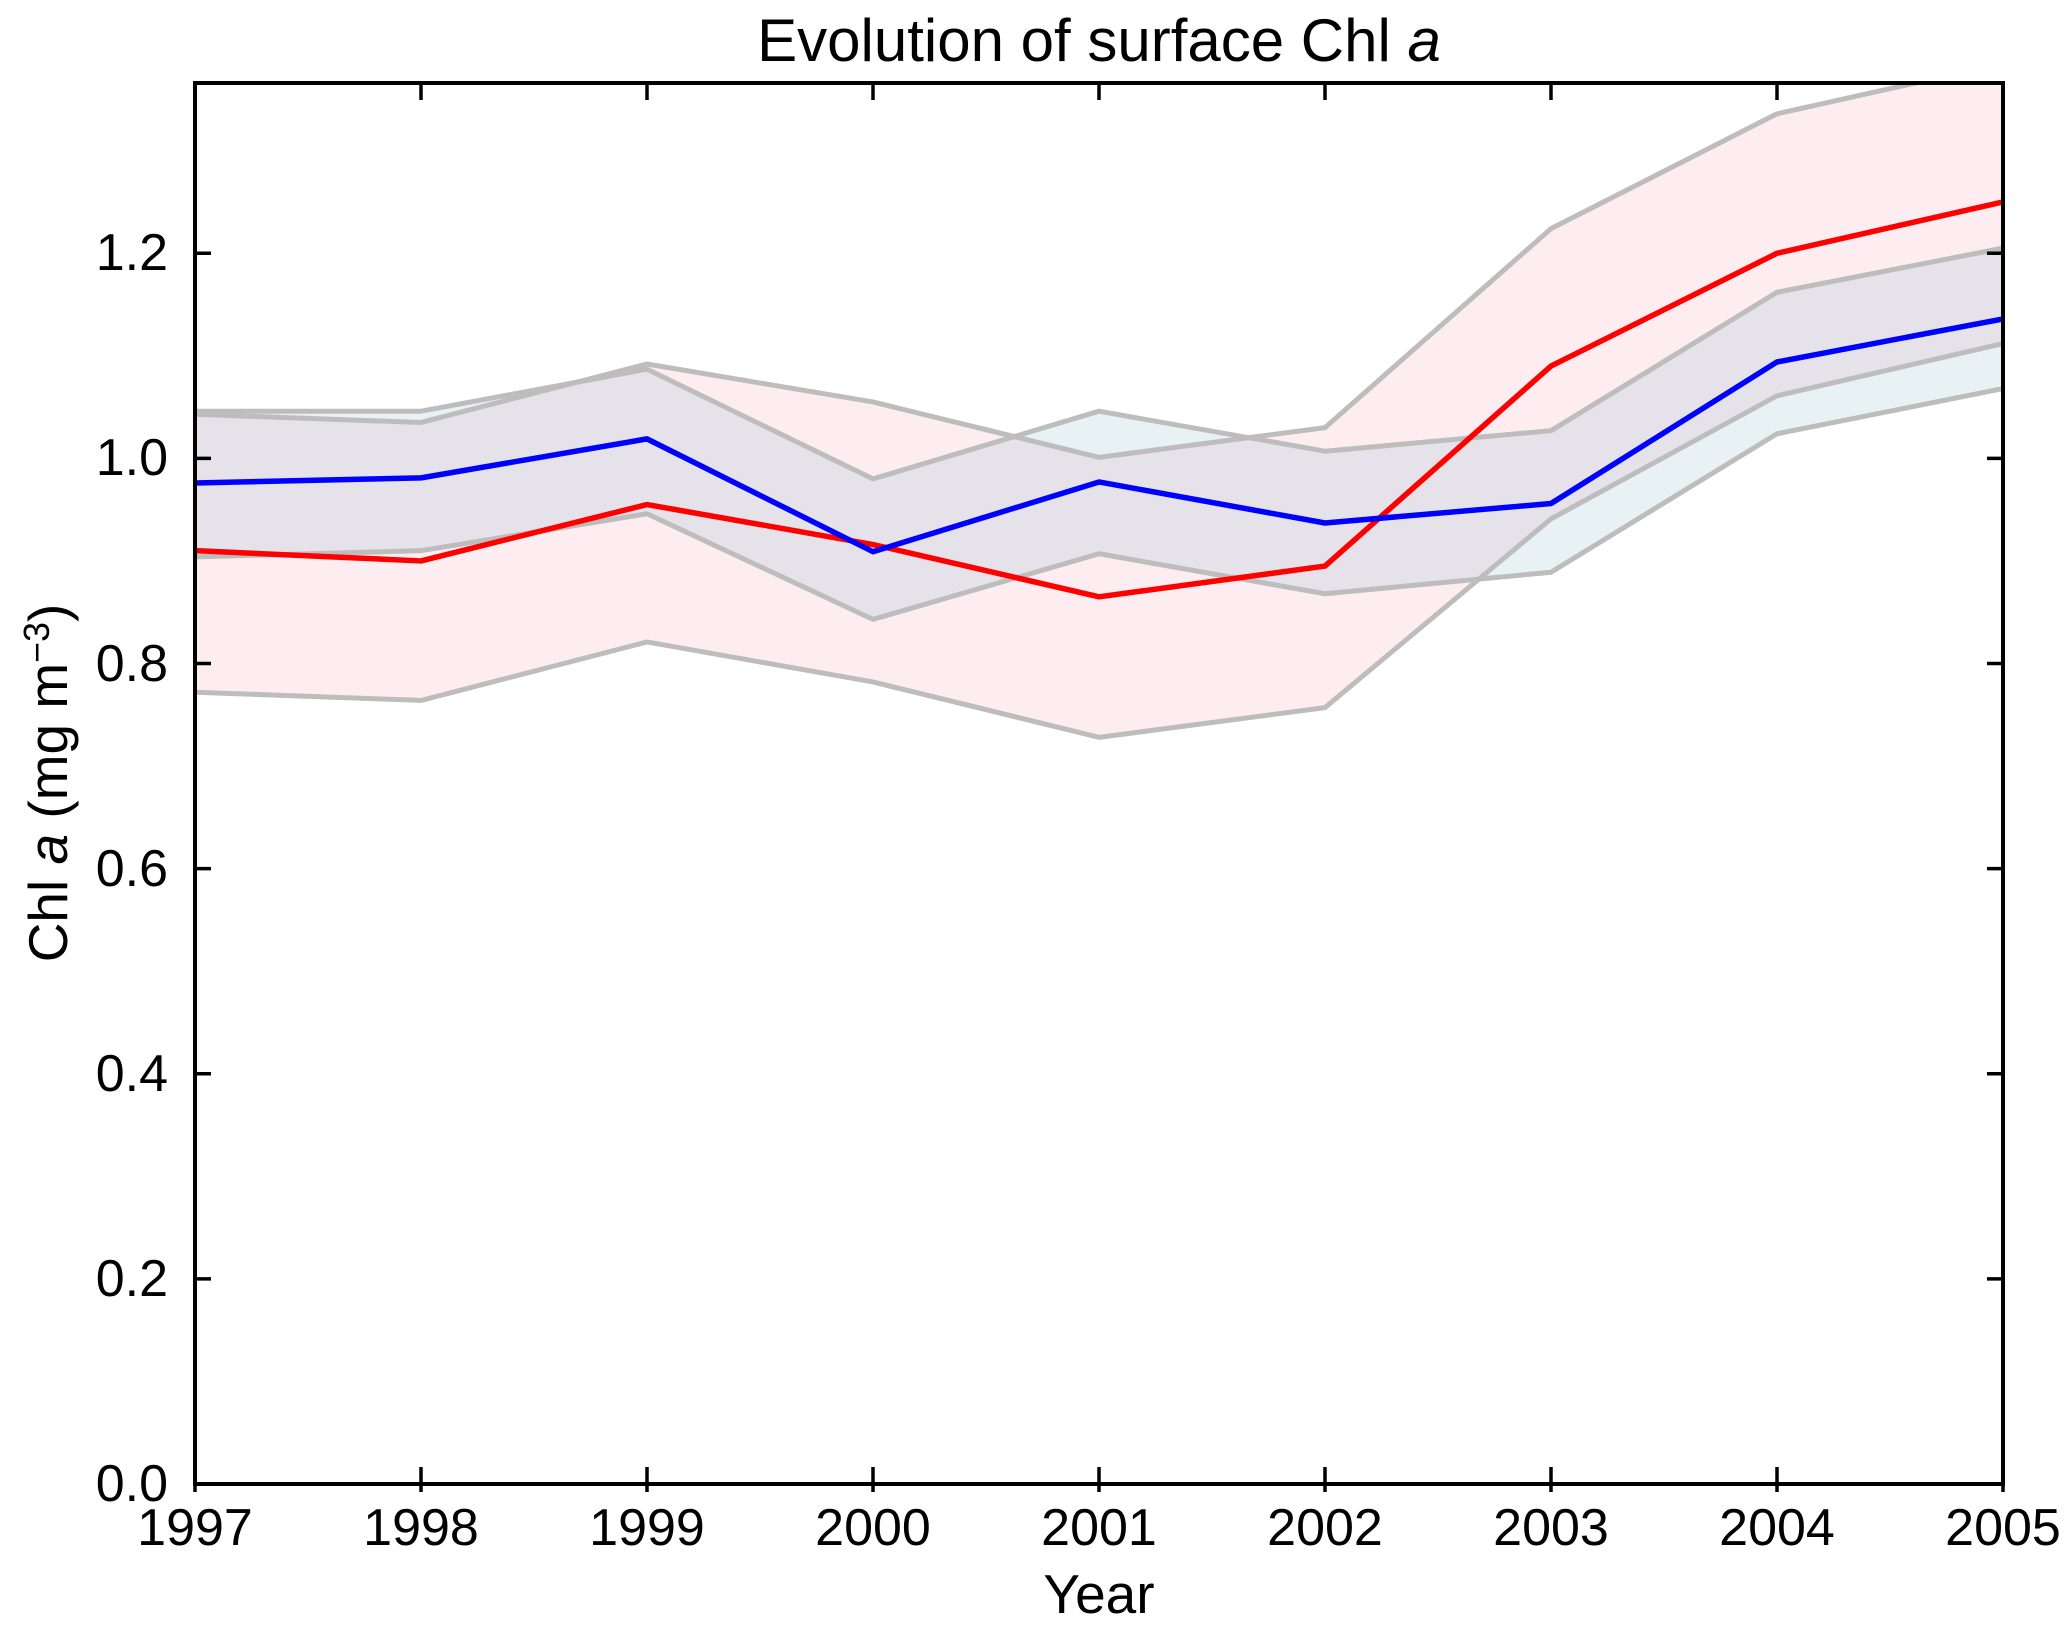  Describe the element at coordinates (1424, 40) in the screenshot. I see `chart-title-italic: a` at that location.